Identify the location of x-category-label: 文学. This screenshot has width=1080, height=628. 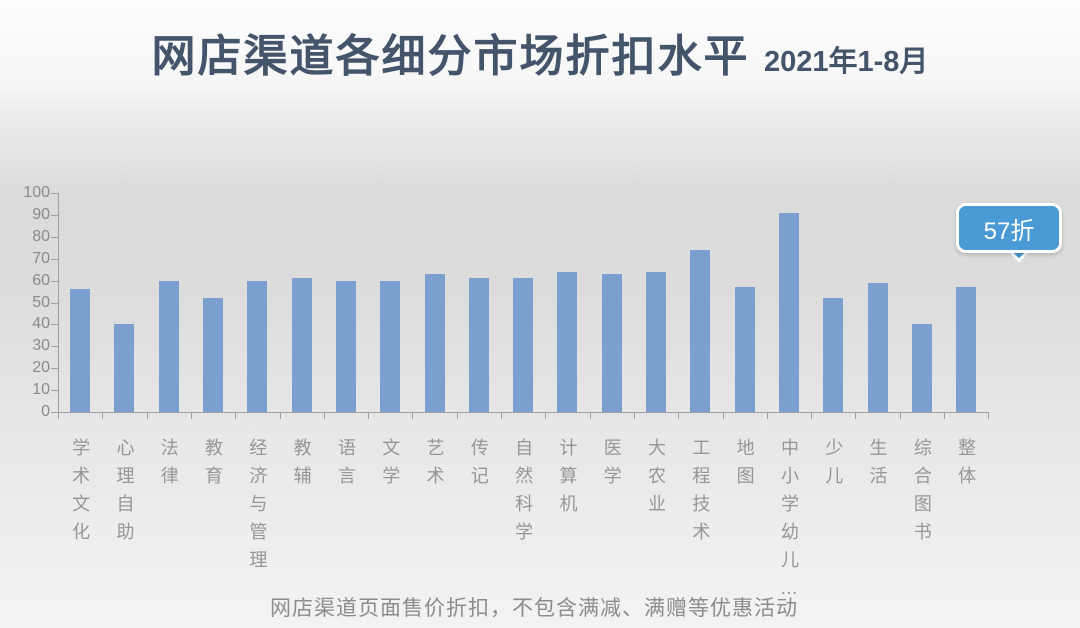
(390, 466).